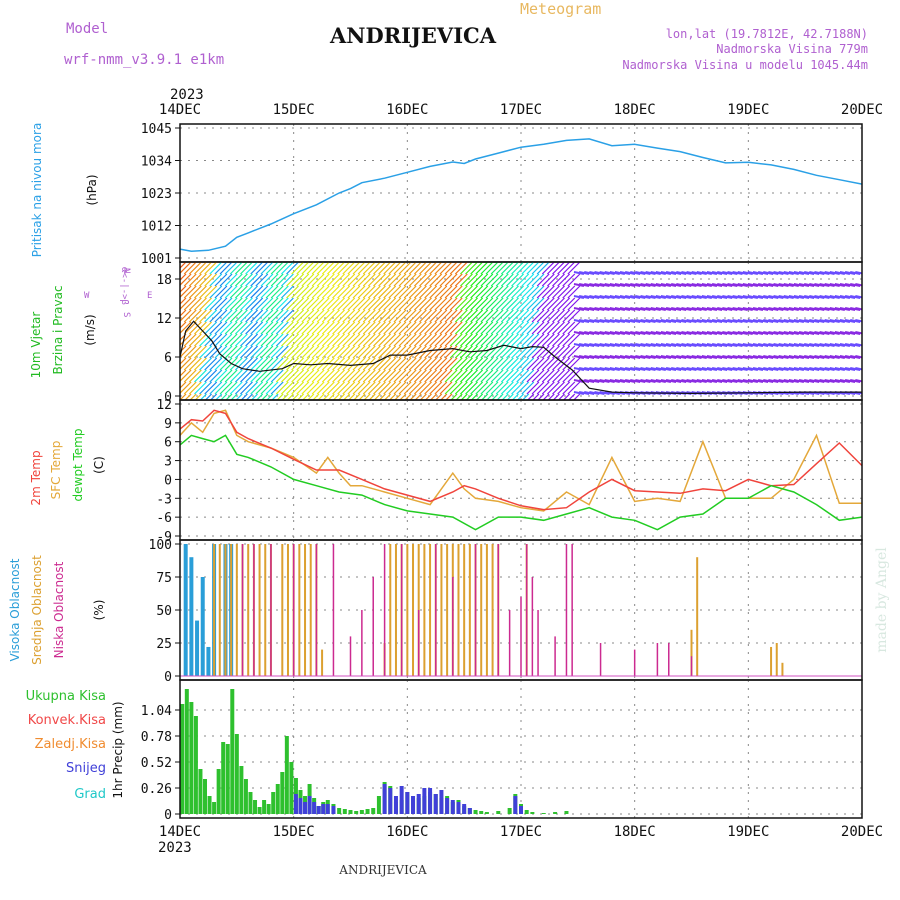 This screenshot has height=900, width=900. Describe the element at coordinates (160, 545) in the screenshot. I see `ytick-label: 100` at that location.